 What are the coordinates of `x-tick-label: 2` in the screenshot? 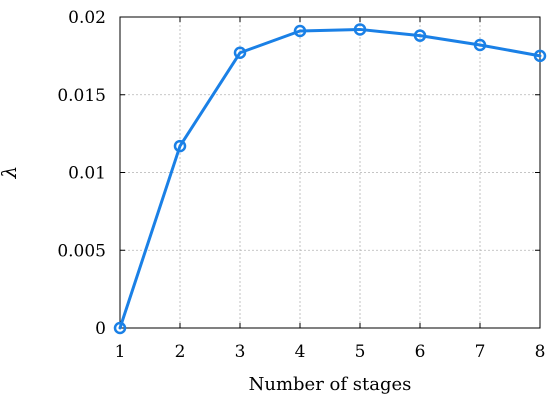 It's located at (180, 352).